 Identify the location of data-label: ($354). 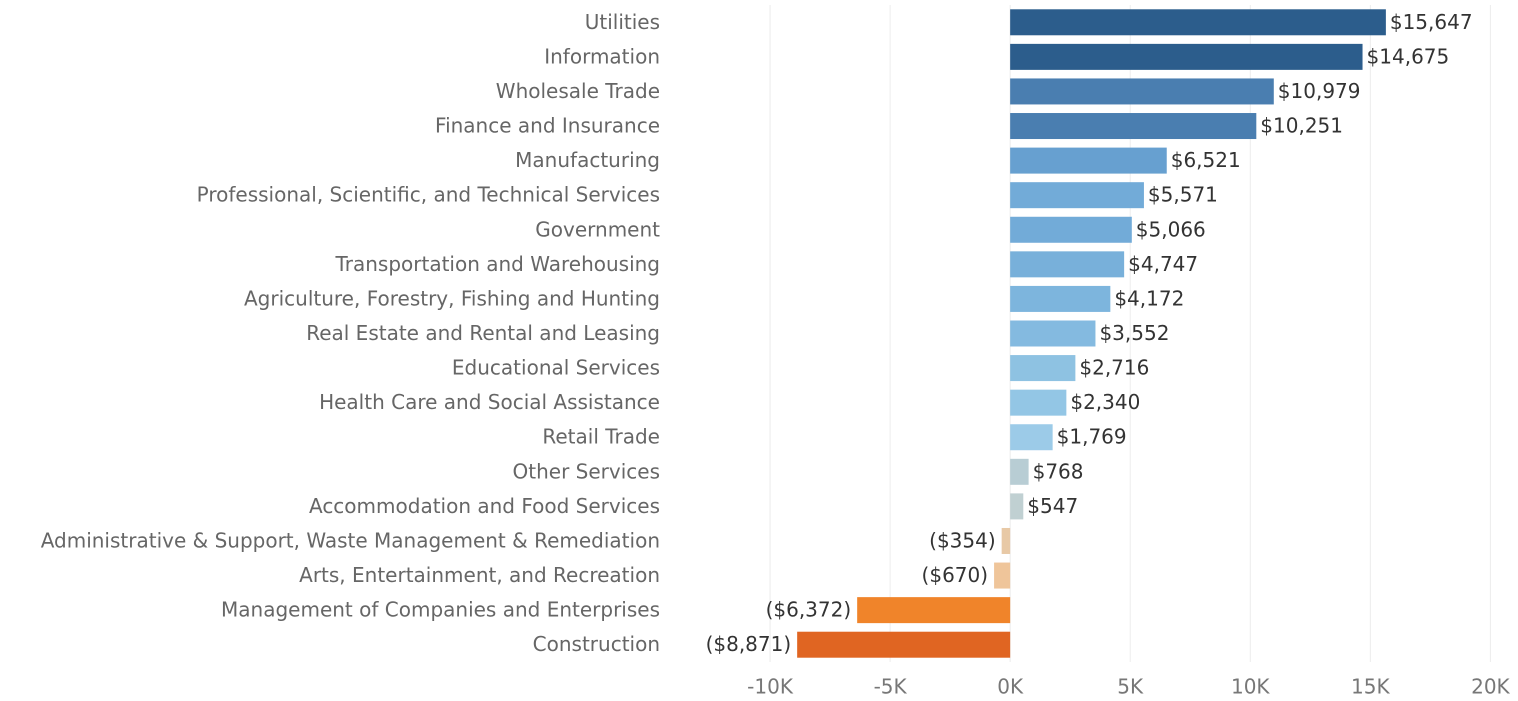
(962, 540).